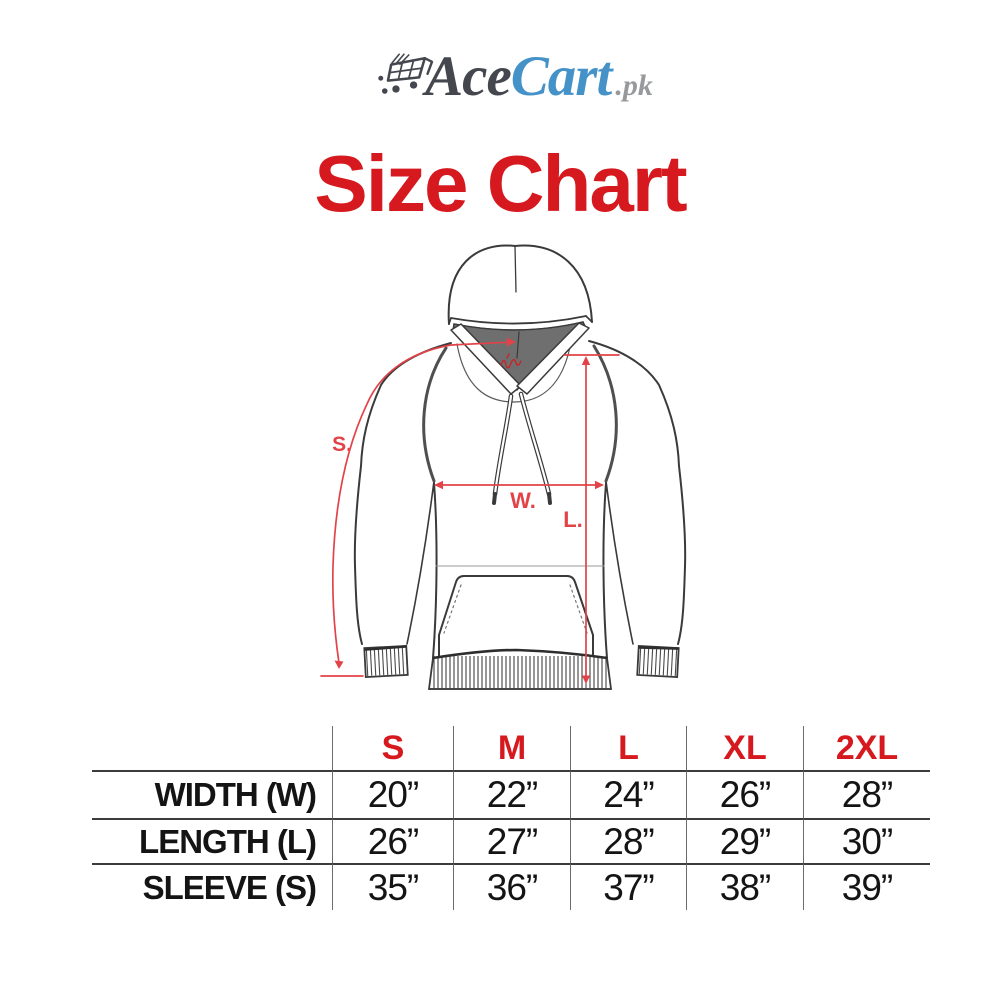  I want to click on sleeve-measure-line, so click(422, 502).